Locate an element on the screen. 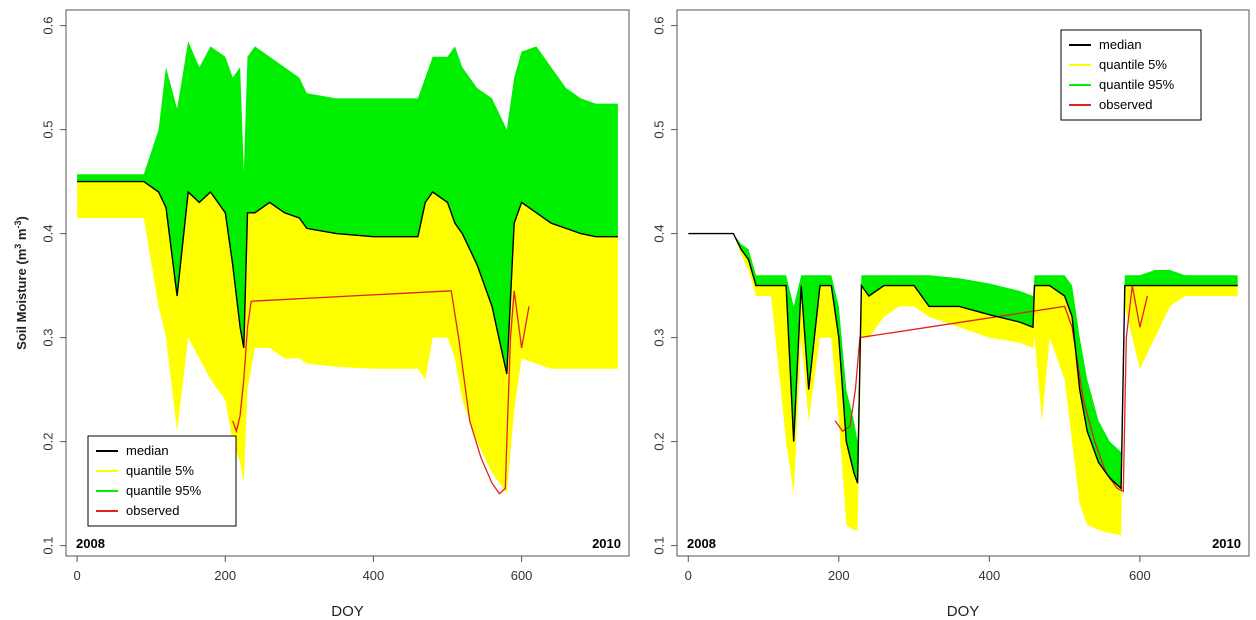 This screenshot has width=1256, height=620. median-line is located at coordinates (347, 277).